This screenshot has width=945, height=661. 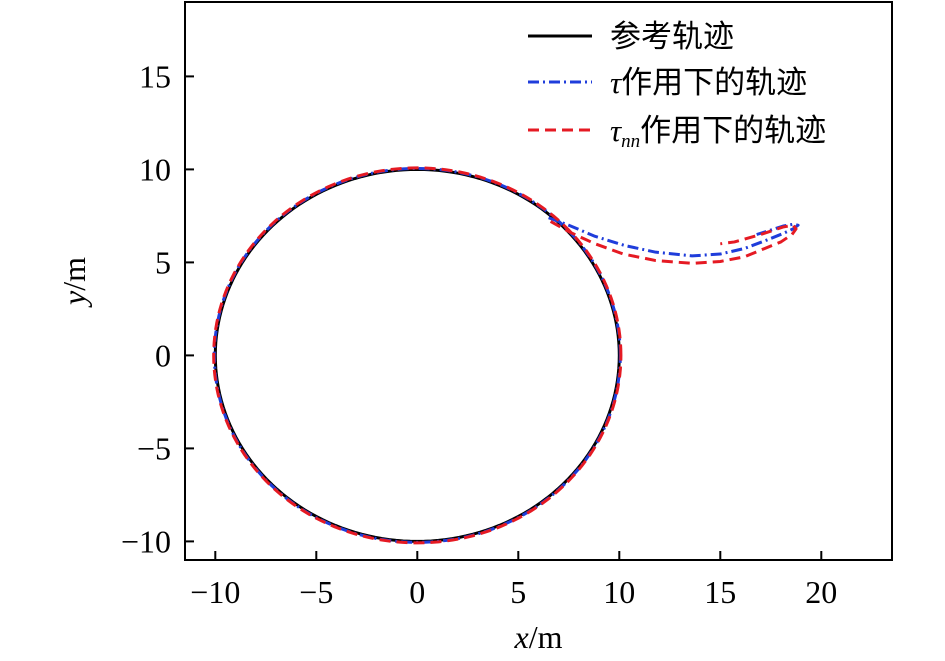 What do you see at coordinates (616, 130) in the screenshot?
I see `legend-taunn-symbol: τ` at bounding box center [616, 130].